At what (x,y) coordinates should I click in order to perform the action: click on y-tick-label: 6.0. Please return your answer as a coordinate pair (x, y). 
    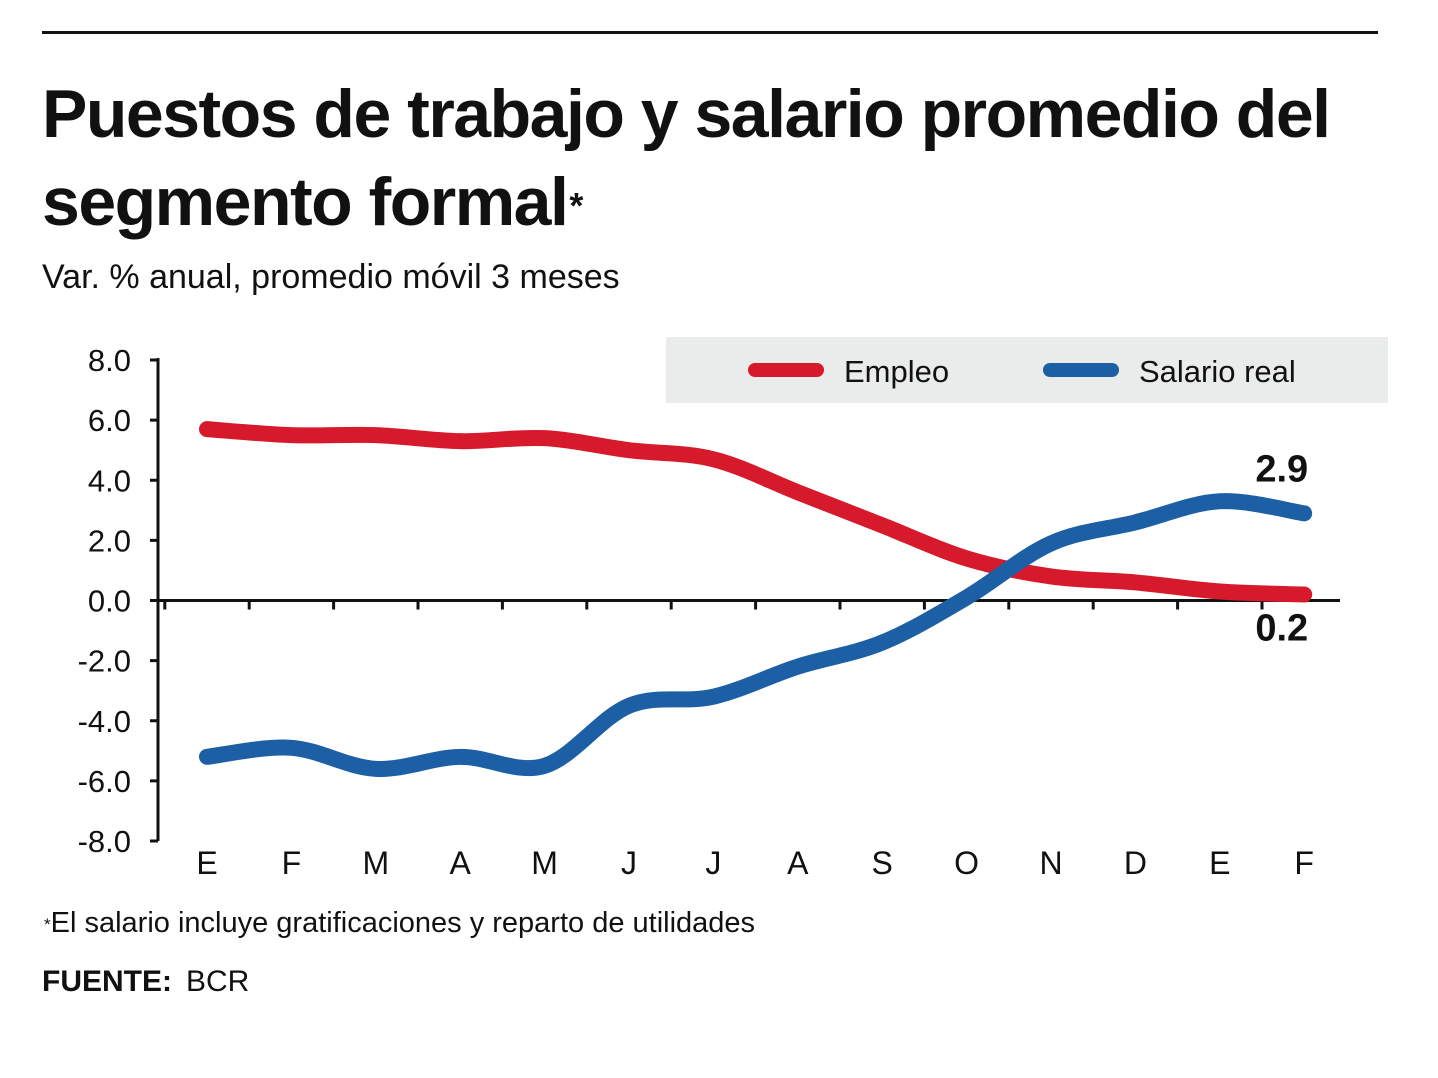
    Looking at the image, I should click on (109, 420).